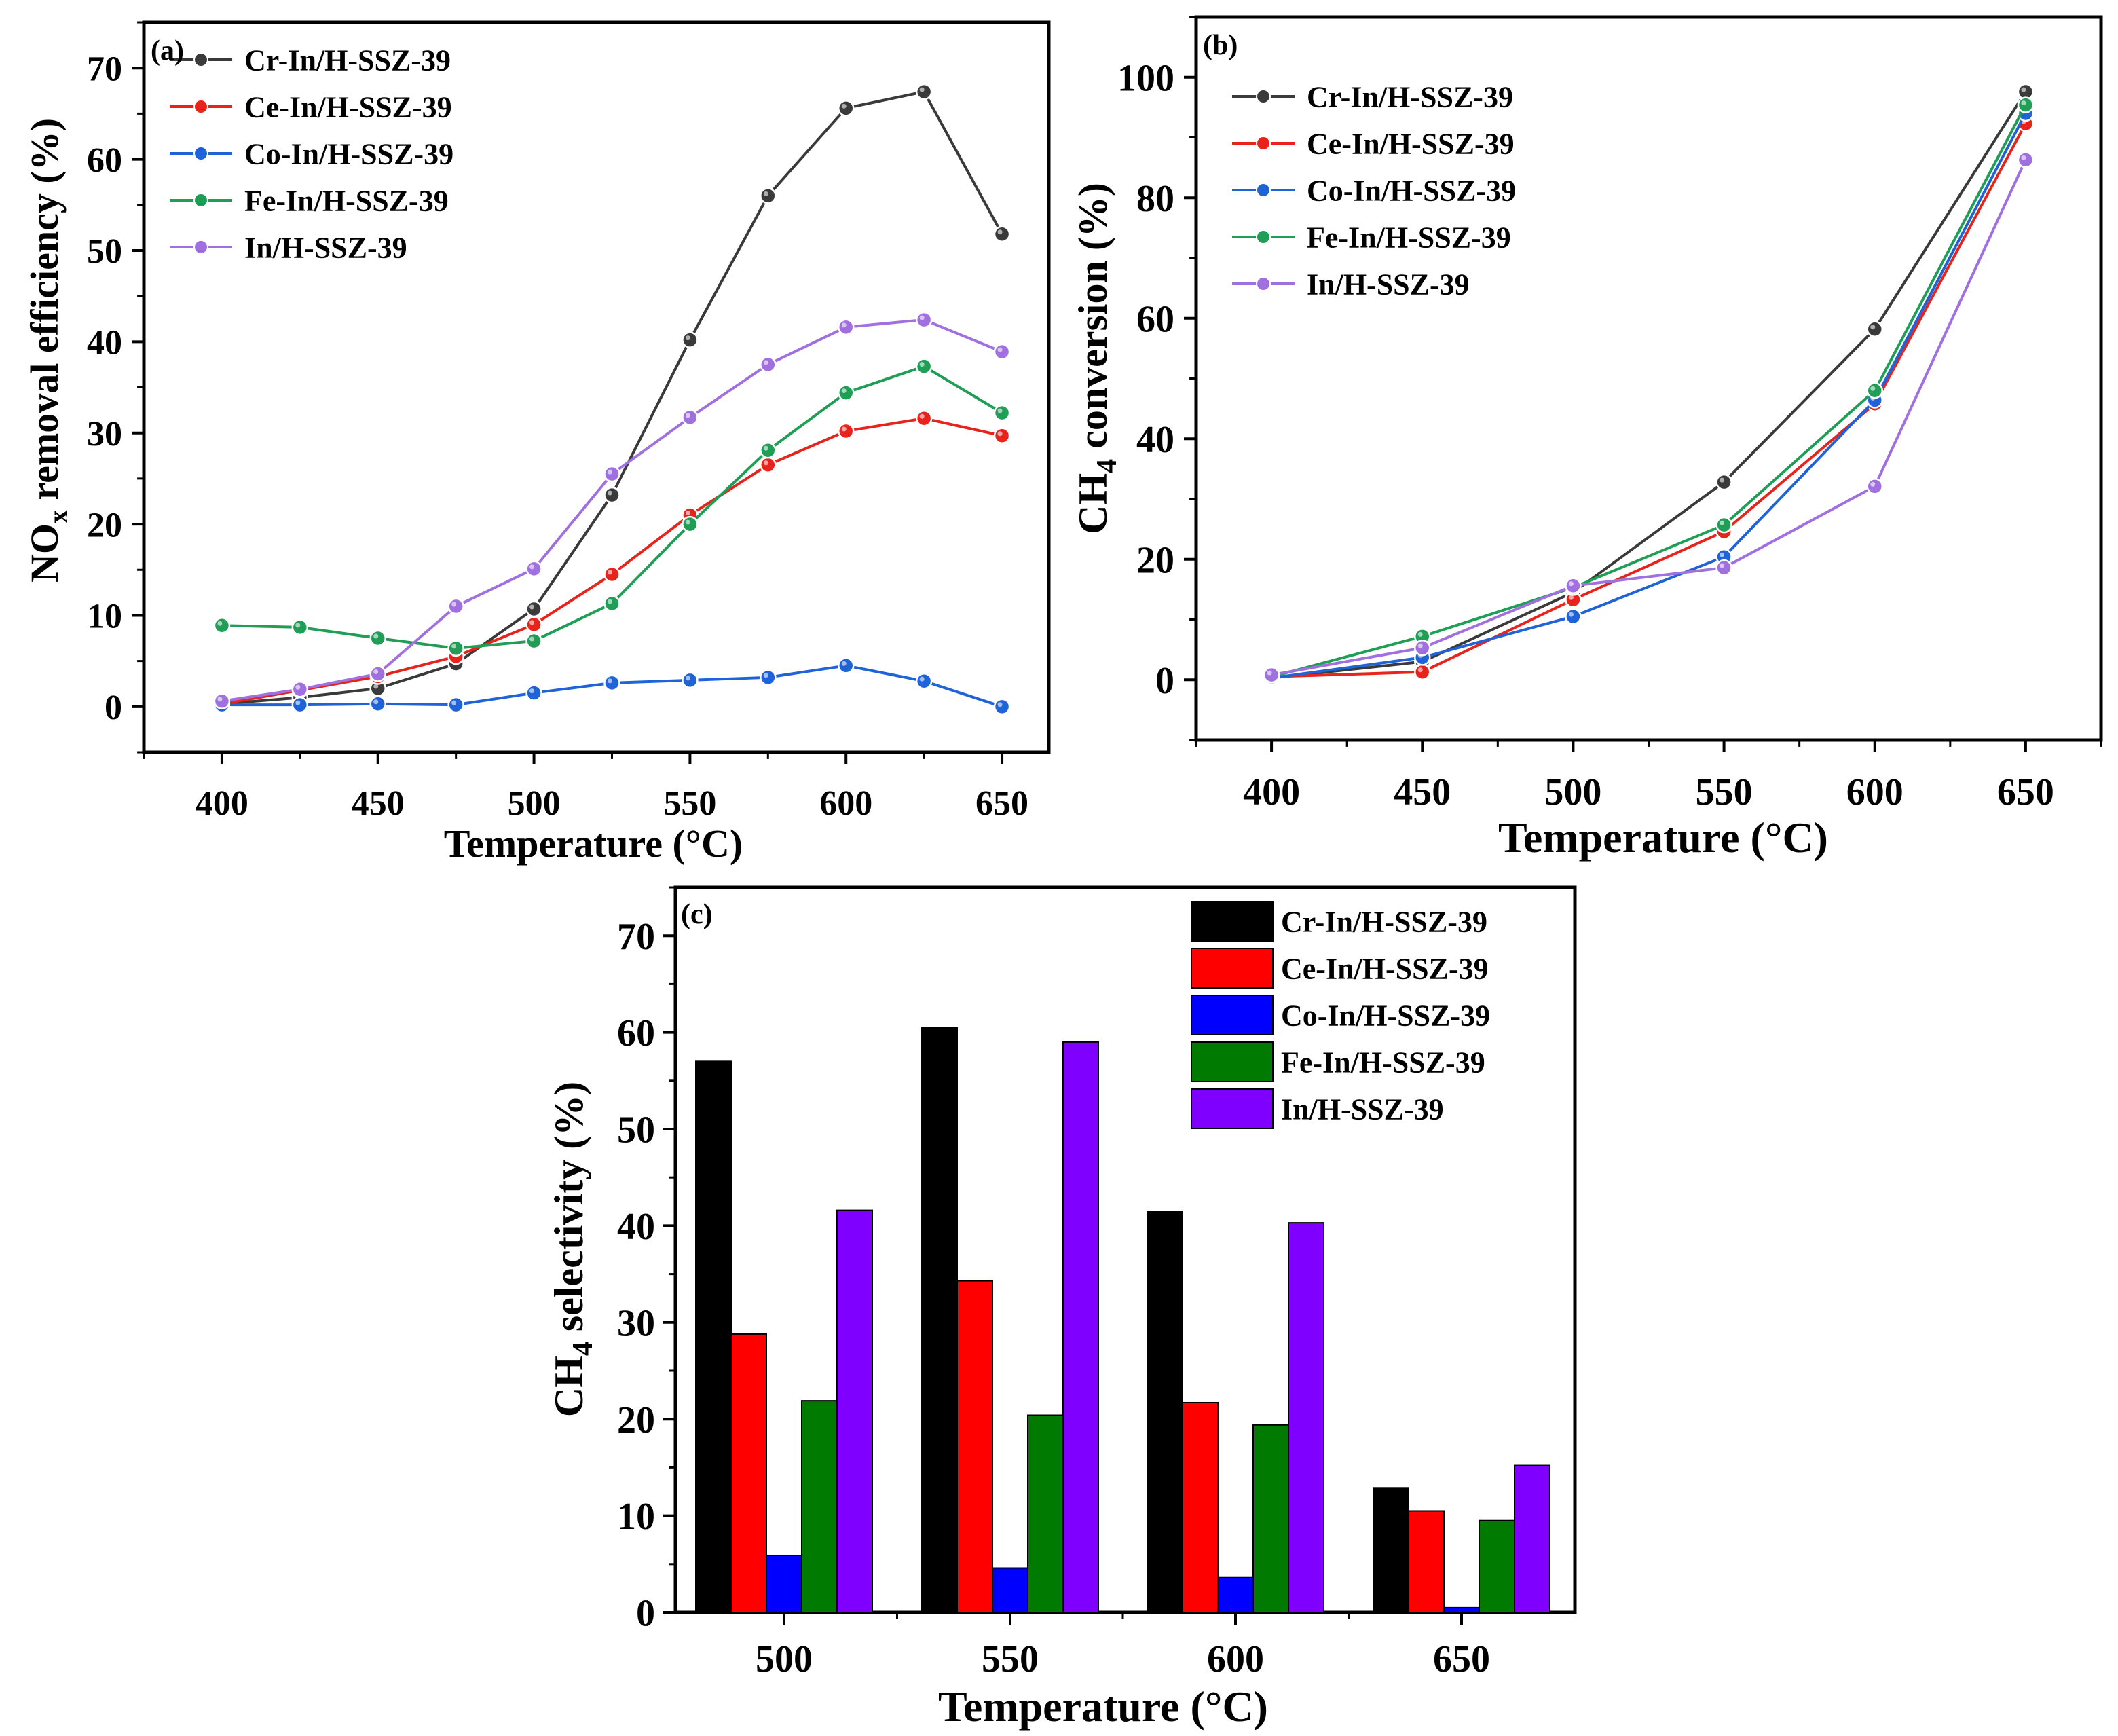  Describe the element at coordinates (104, 69) in the screenshot. I see `y-tick-label: 70` at that location.